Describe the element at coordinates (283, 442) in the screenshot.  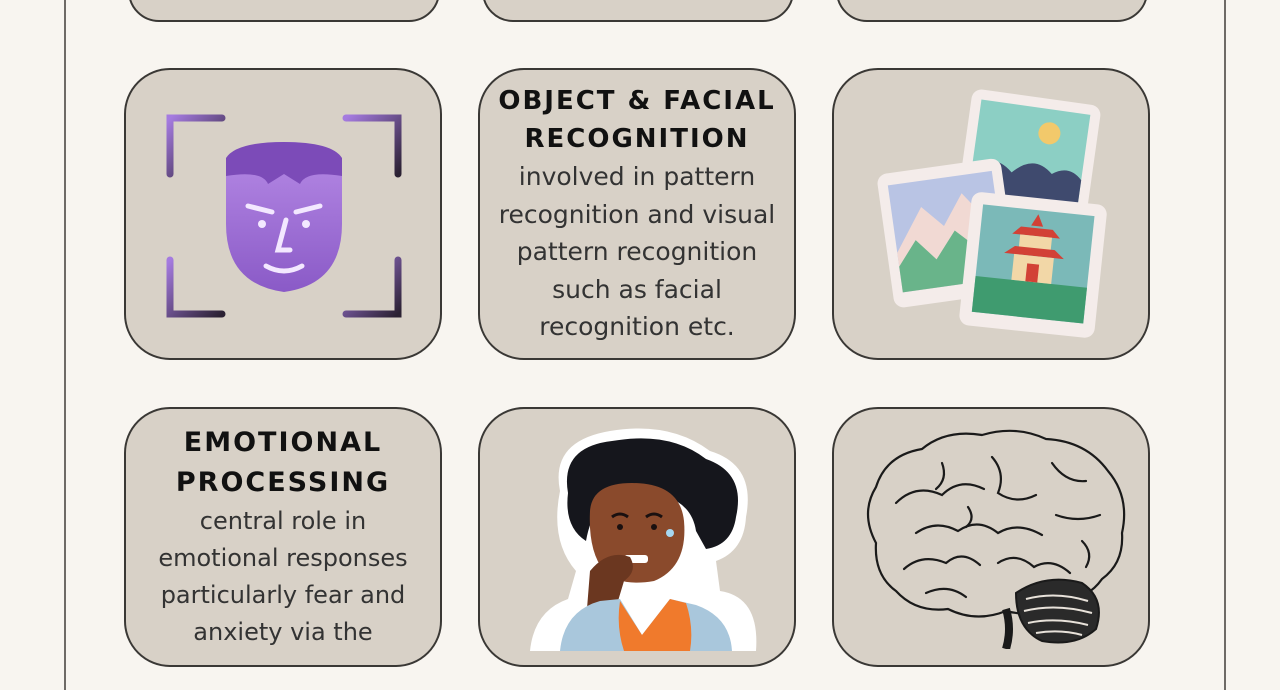
I see `card-heading: EMOTIONAL` at that location.